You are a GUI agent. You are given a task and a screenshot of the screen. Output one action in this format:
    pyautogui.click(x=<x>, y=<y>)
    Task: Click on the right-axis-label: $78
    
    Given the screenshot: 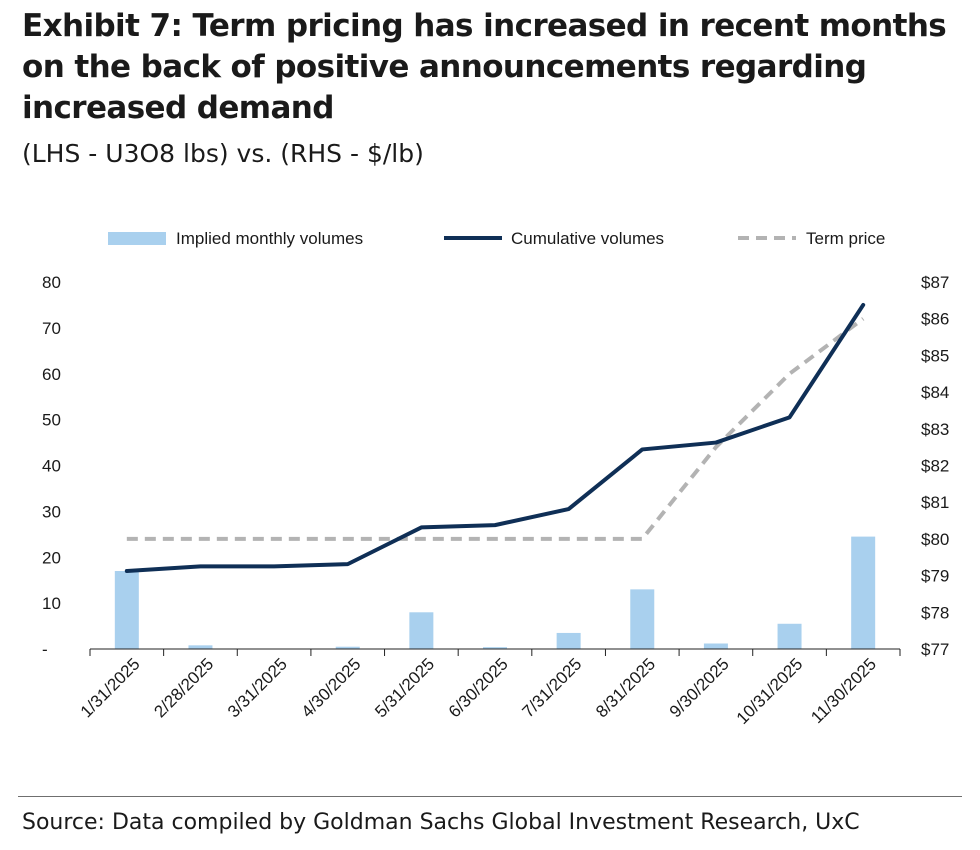 What is the action you would take?
    pyautogui.click(x=935, y=612)
    